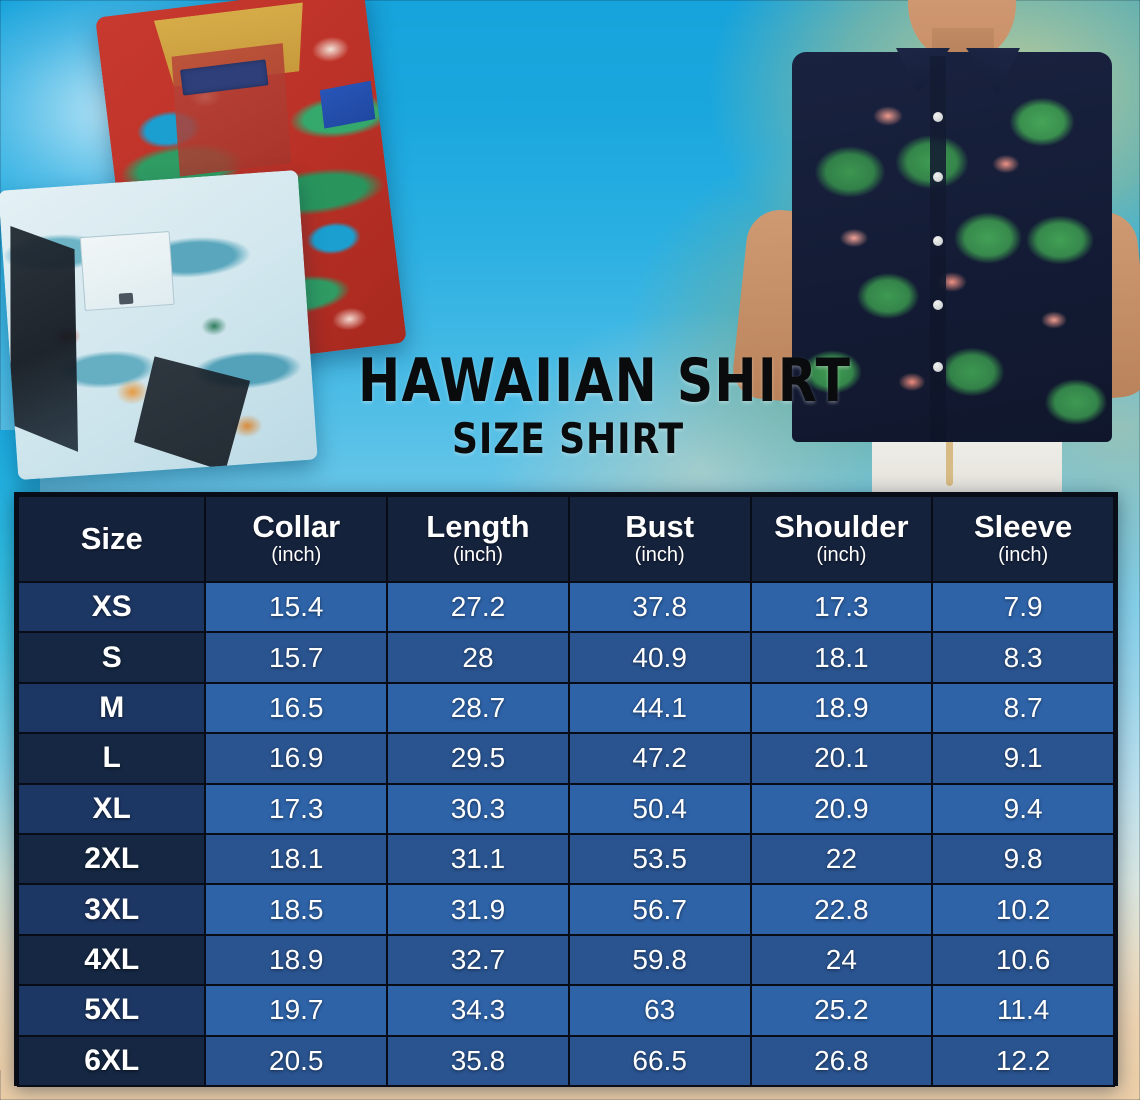 The image size is (1140, 1100). What do you see at coordinates (478, 607) in the screenshot?
I see `cell-length: 27.2` at bounding box center [478, 607].